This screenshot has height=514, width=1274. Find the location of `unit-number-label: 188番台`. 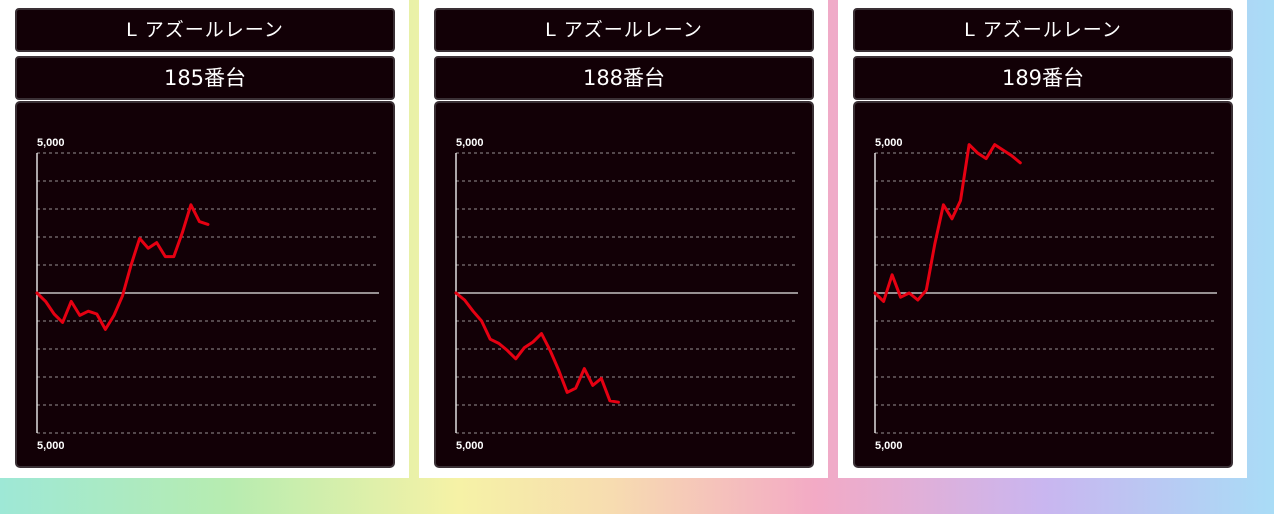

unit-number-label: 188番台 is located at coordinates (624, 78).